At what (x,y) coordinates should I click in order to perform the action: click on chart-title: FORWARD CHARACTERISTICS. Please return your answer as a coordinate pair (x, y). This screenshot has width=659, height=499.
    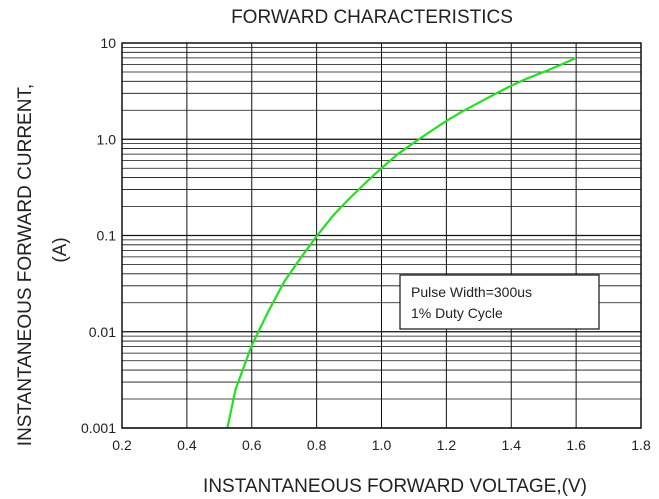
    Looking at the image, I should click on (372, 17).